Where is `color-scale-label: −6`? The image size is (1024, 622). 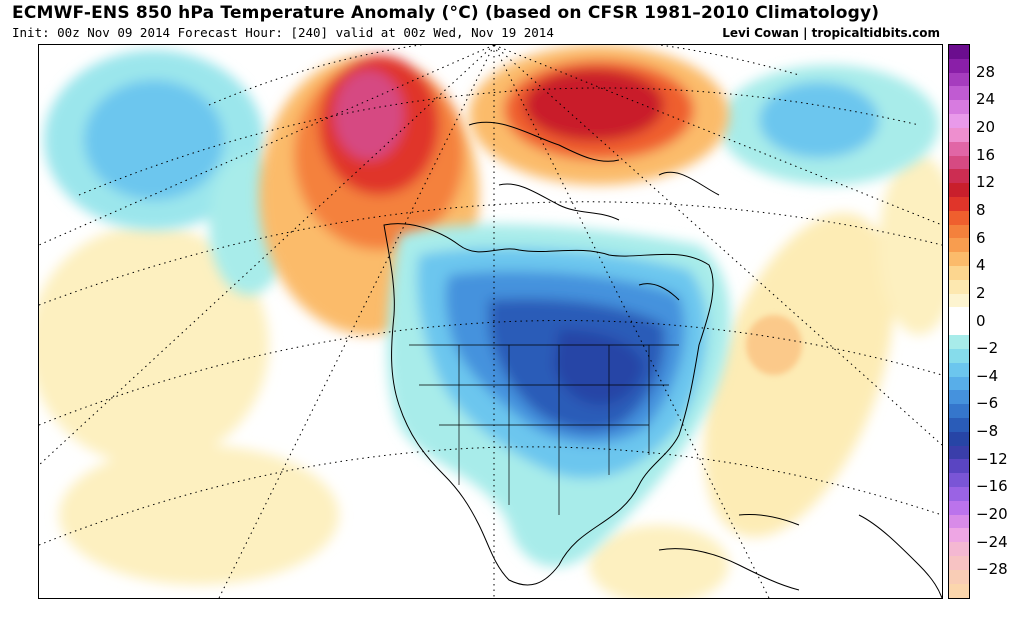
color-scale-label: −6 is located at coordinates (987, 403).